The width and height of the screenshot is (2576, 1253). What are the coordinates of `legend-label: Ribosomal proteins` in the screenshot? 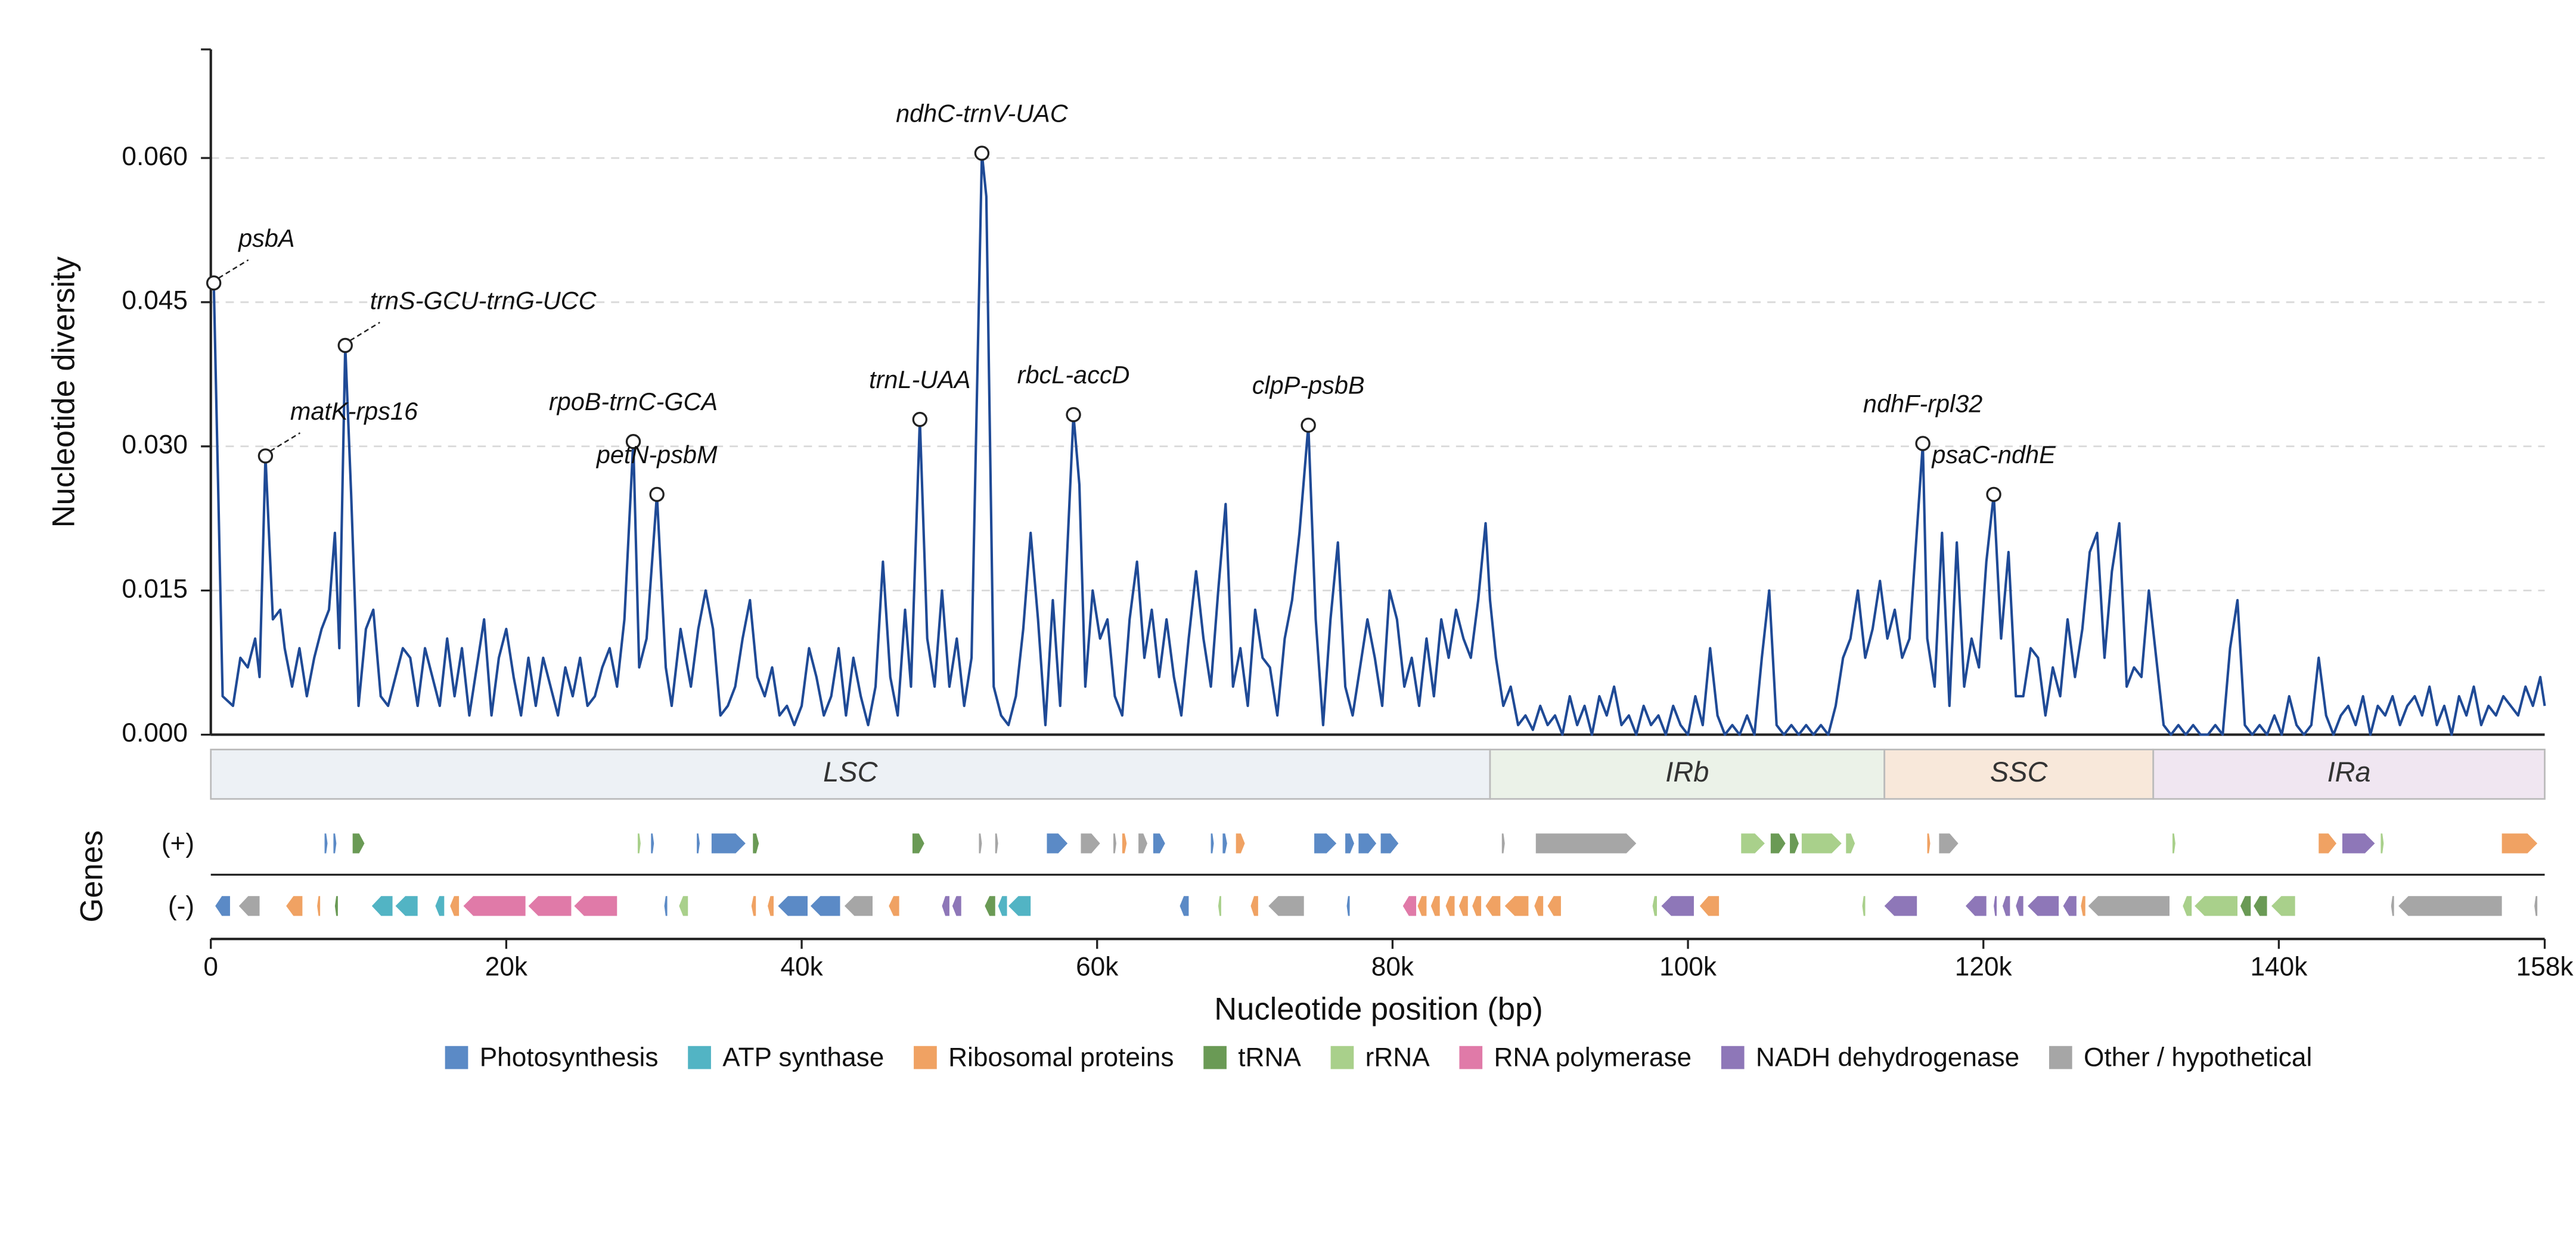 It's located at (1061, 1057).